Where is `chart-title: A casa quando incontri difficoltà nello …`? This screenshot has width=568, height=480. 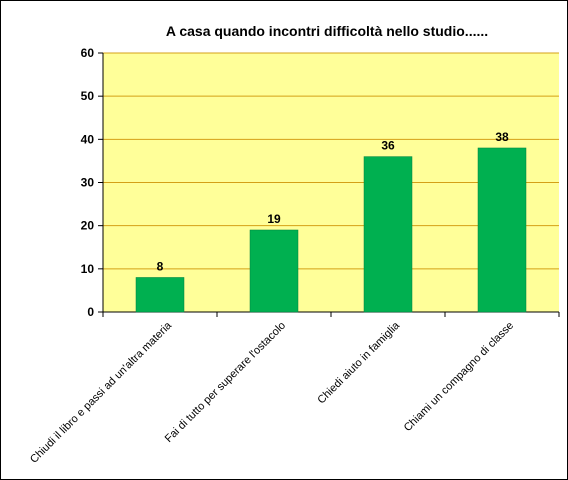
chart-title: A casa quando incontri difficoltà nello … is located at coordinates (327, 31).